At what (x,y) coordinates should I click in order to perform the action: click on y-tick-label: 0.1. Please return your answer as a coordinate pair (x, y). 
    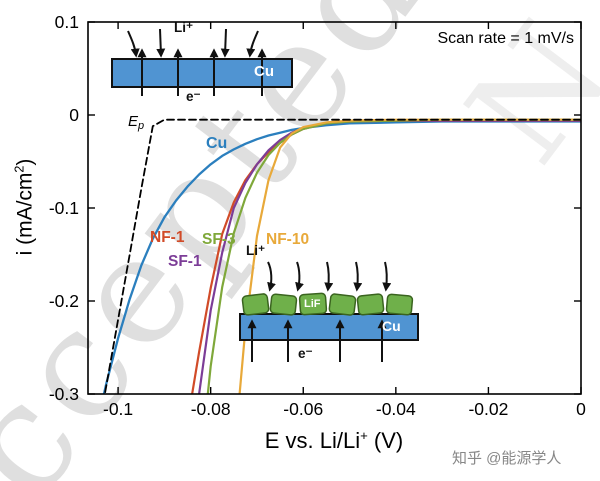
    Looking at the image, I should click on (67, 22).